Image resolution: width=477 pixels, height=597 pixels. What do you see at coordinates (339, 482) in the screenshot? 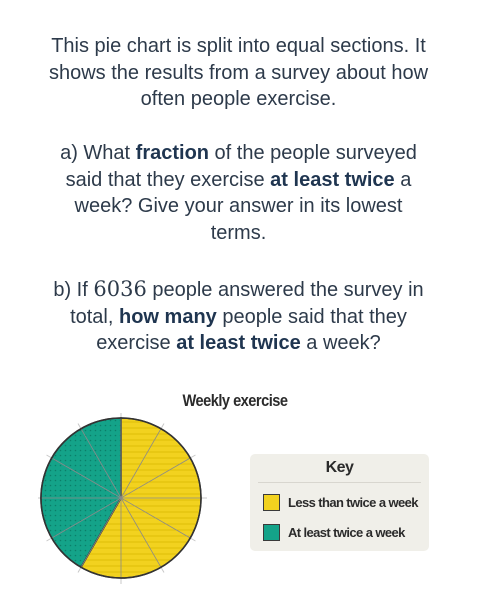
I see `legend-divider` at bounding box center [339, 482].